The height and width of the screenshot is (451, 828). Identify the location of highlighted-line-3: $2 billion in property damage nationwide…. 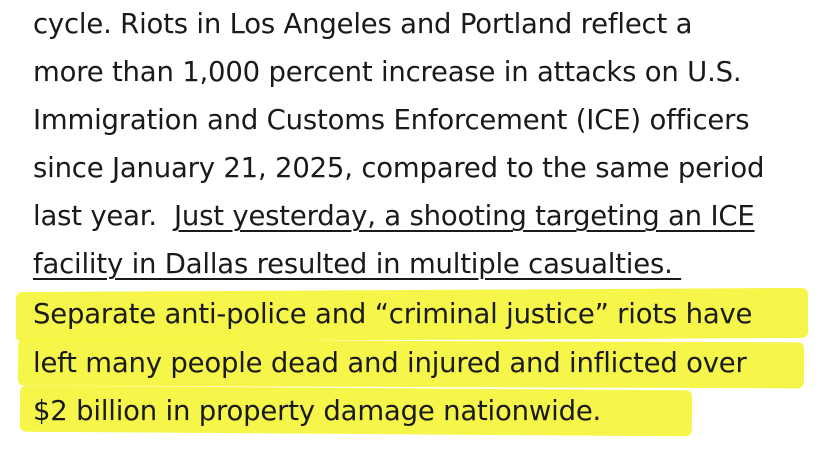
(317, 411).